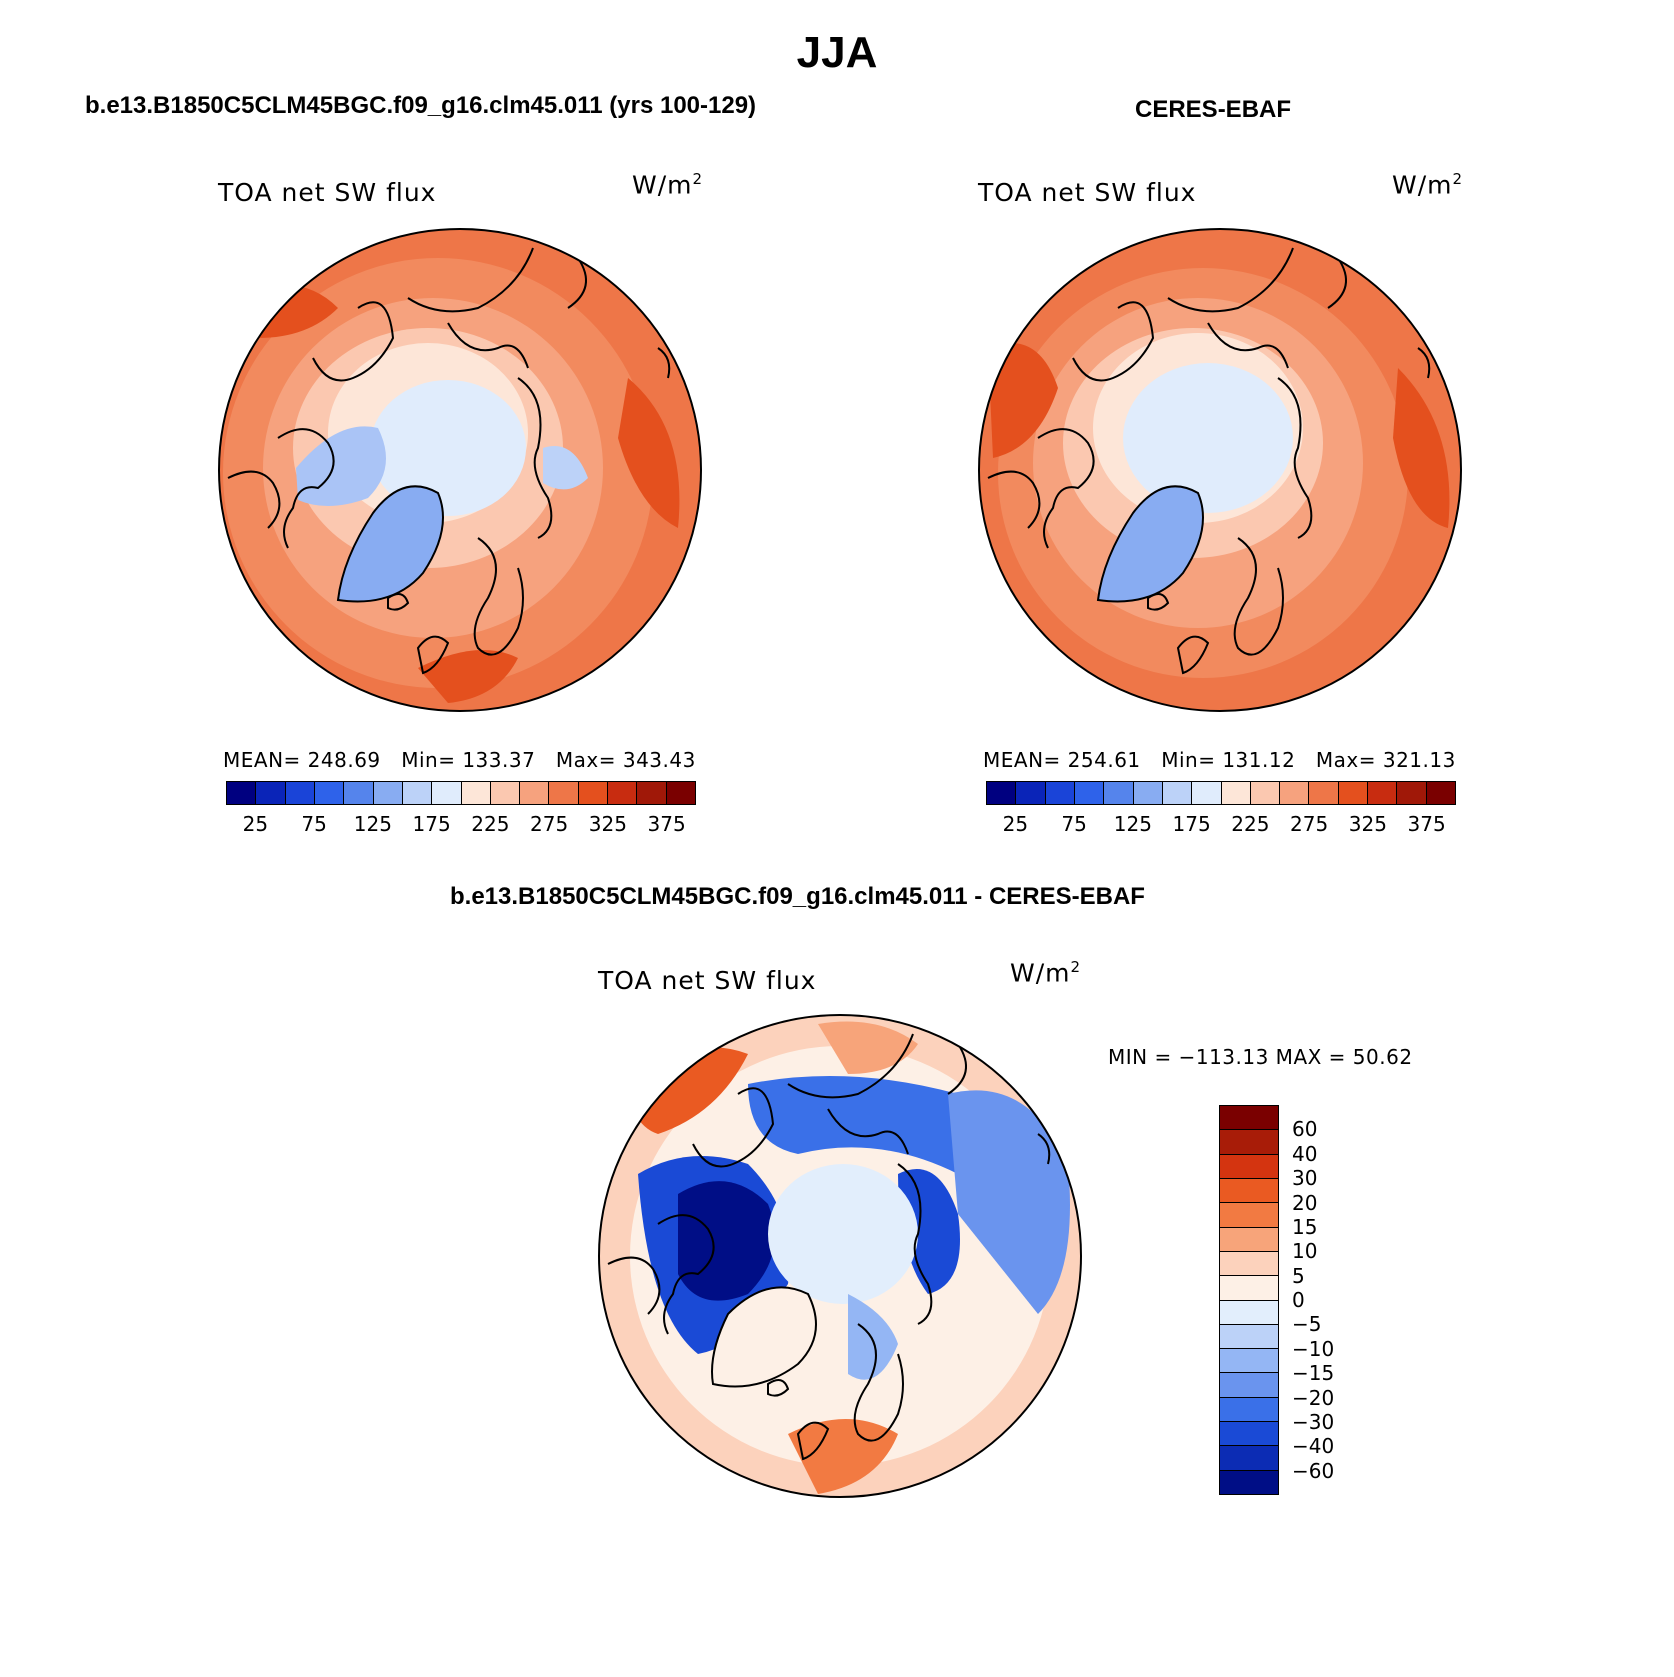 This screenshot has height=1677, width=1674. Describe the element at coordinates (1046, 973) in the screenshot. I see `diff-units-label: W/m2` at that location.